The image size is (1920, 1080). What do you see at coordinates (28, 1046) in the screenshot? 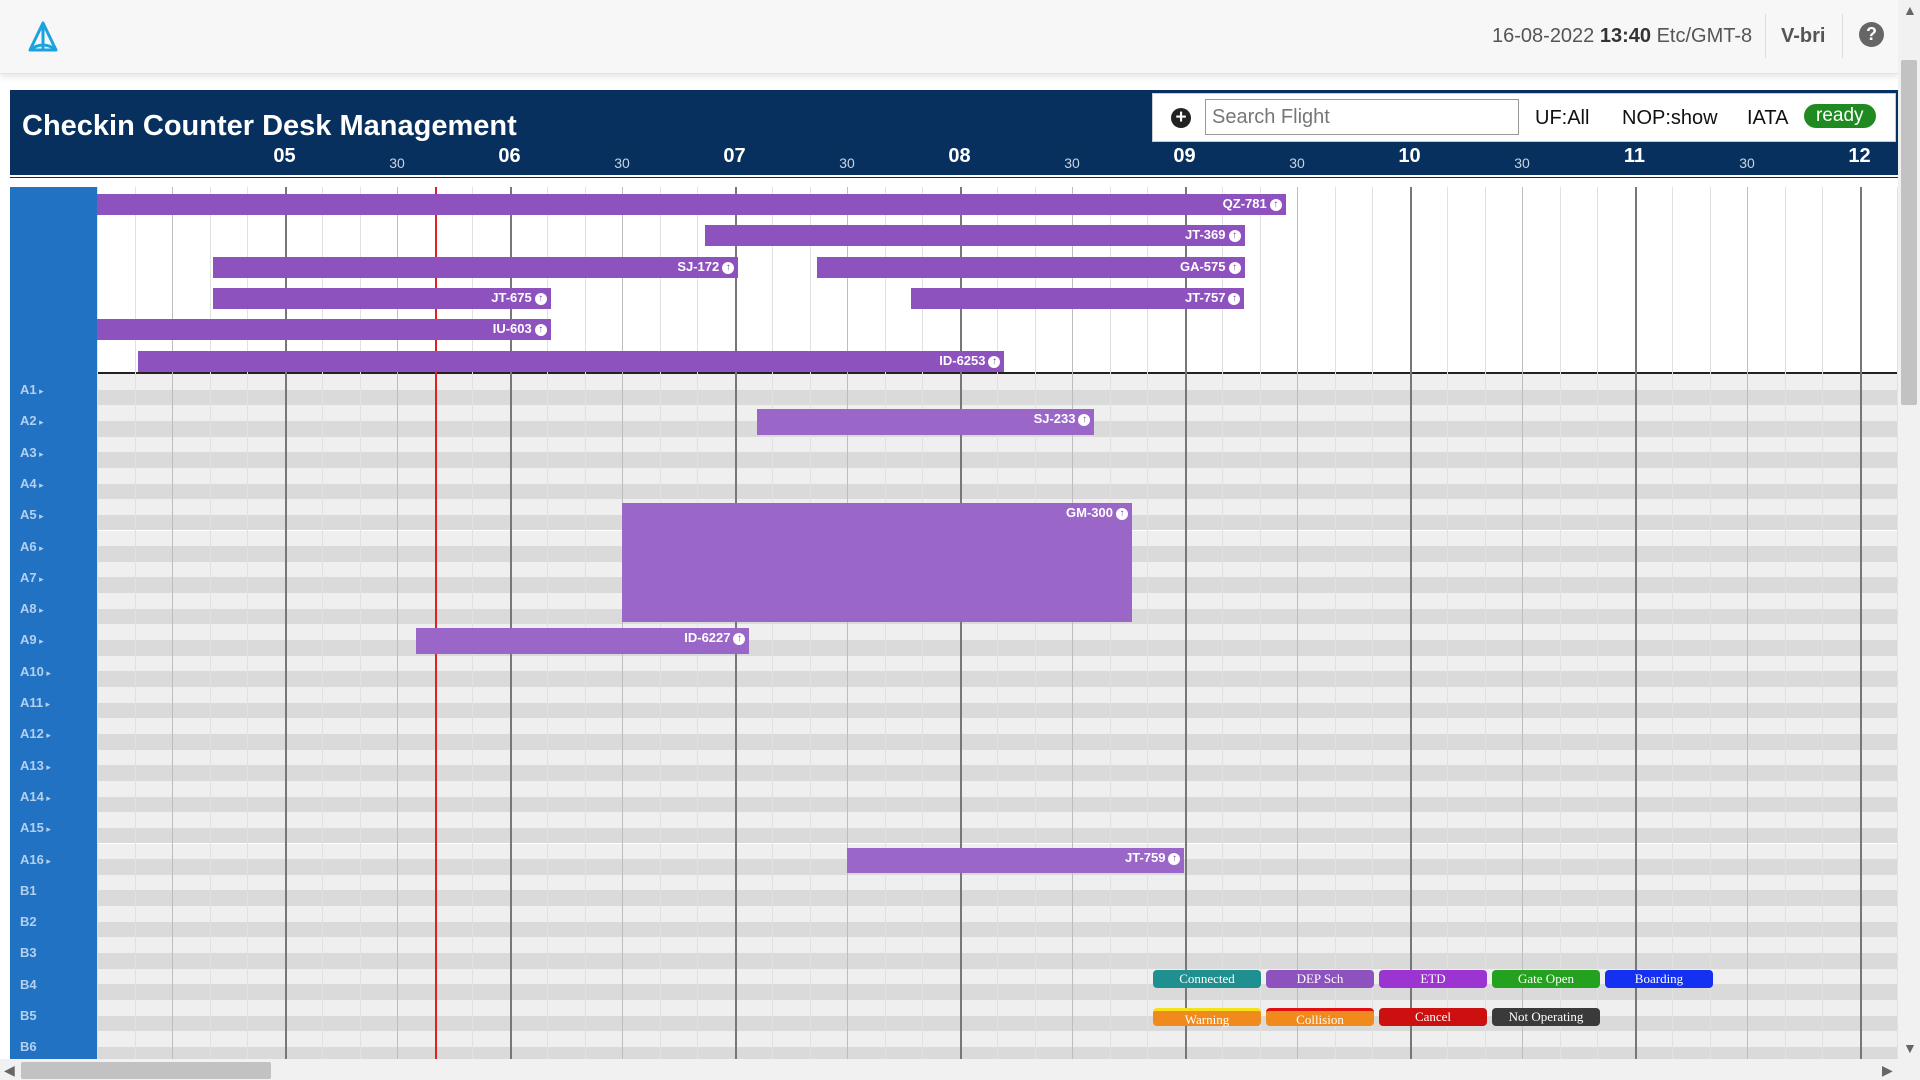
I see `row-label-b6: B6` at bounding box center [28, 1046].